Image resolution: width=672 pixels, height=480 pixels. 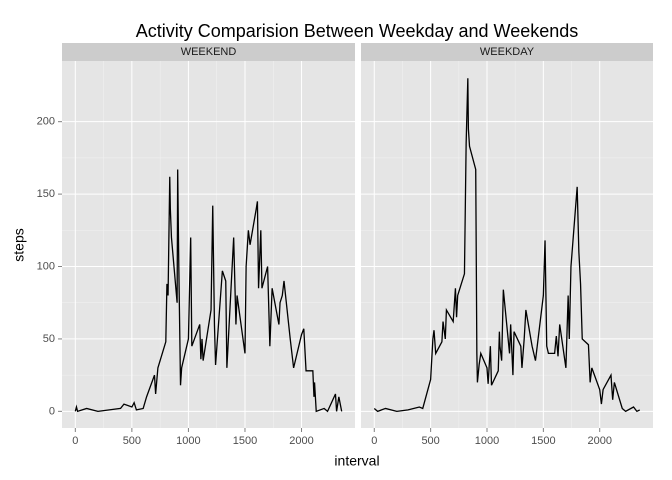 I want to click on y-tick-label: 200, so click(x=46, y=122).